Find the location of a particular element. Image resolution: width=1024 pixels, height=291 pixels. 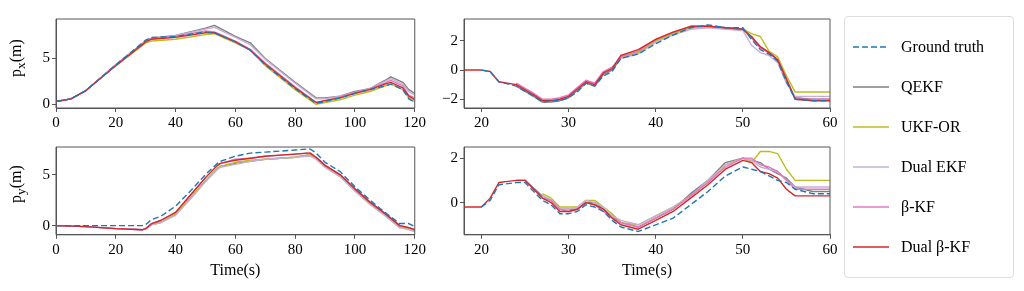

legend-label: β-KF is located at coordinates (918, 207).